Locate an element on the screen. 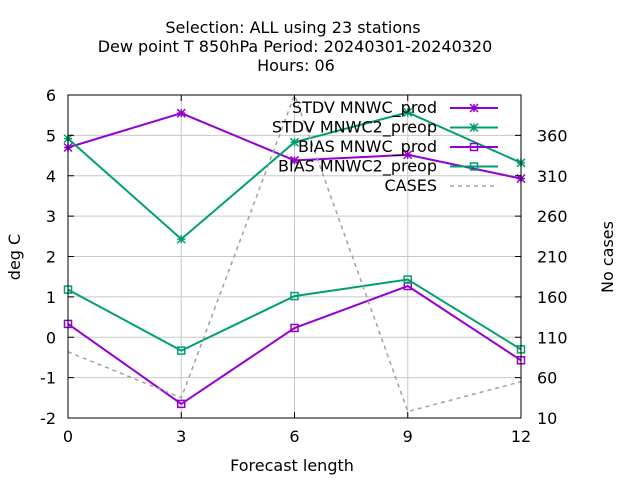 This screenshot has height=480, width=640. legend-marker-bias-mnwc2-preop is located at coordinates (474, 166).